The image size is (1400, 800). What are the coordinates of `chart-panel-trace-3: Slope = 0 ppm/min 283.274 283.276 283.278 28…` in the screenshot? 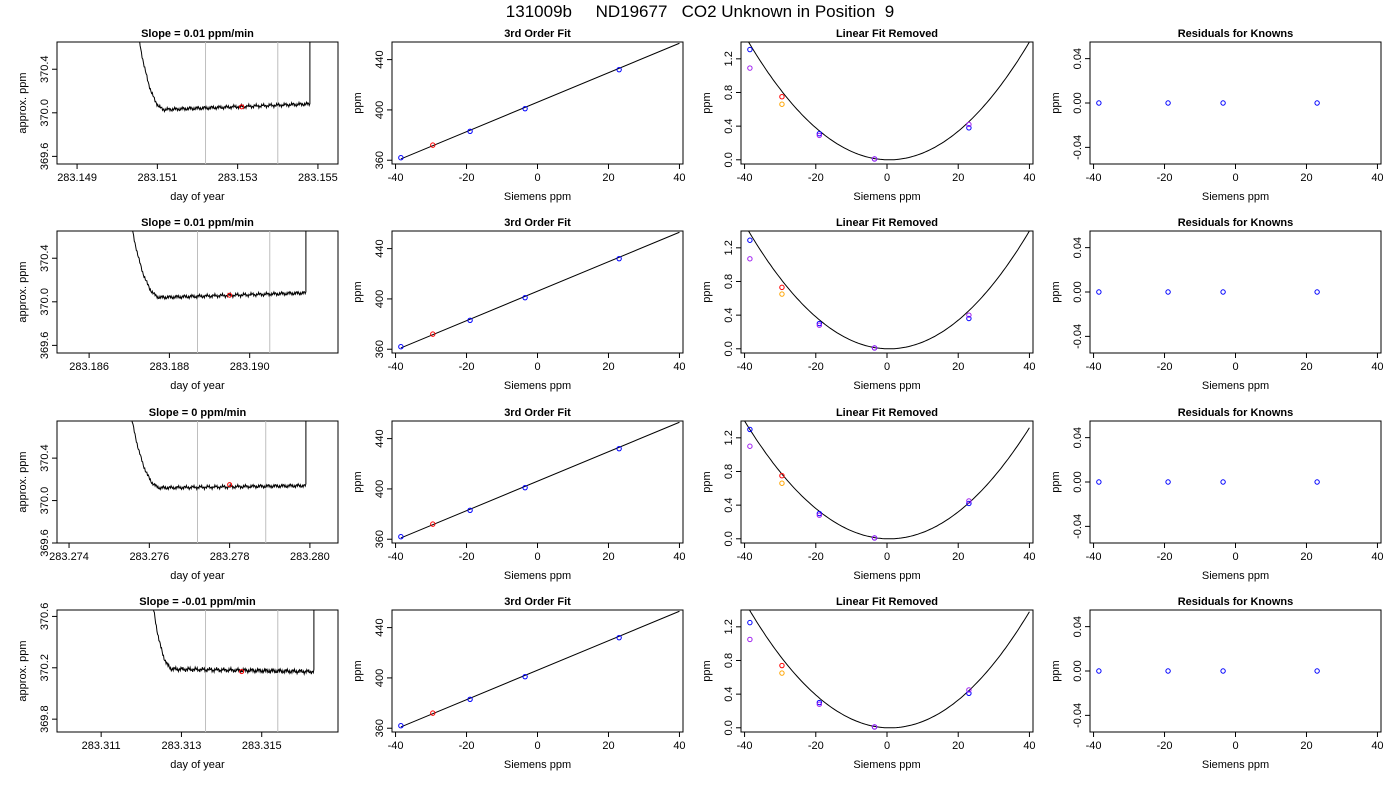 It's located at (178, 494).